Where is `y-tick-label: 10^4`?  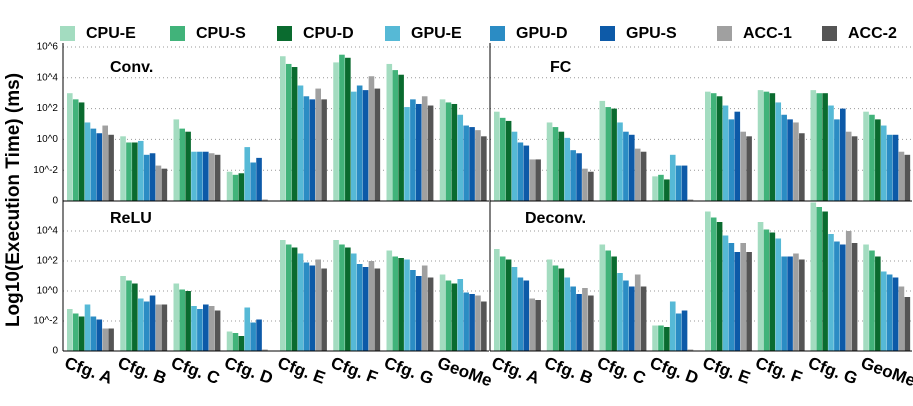
y-tick-label: 10^4 is located at coordinates (48, 77).